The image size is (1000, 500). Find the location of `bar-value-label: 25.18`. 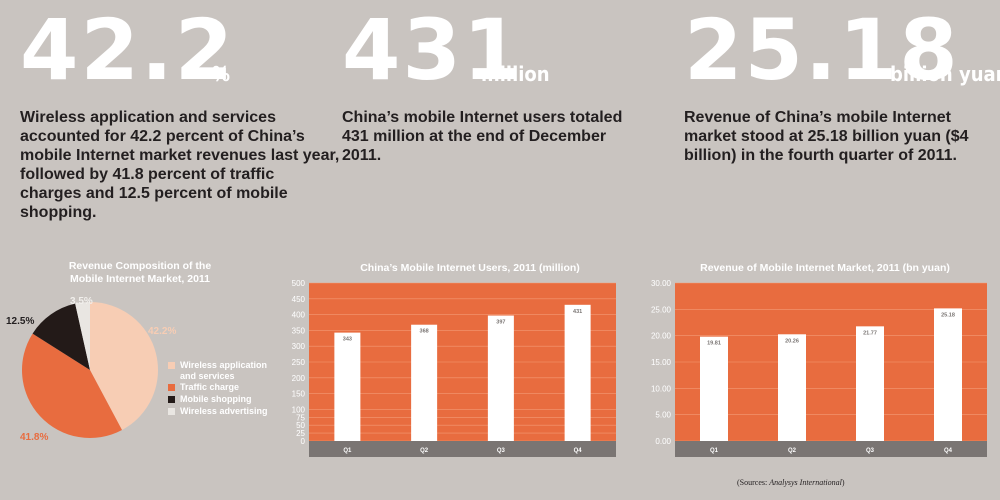

bar-value-label: 25.18 is located at coordinates (948, 315).